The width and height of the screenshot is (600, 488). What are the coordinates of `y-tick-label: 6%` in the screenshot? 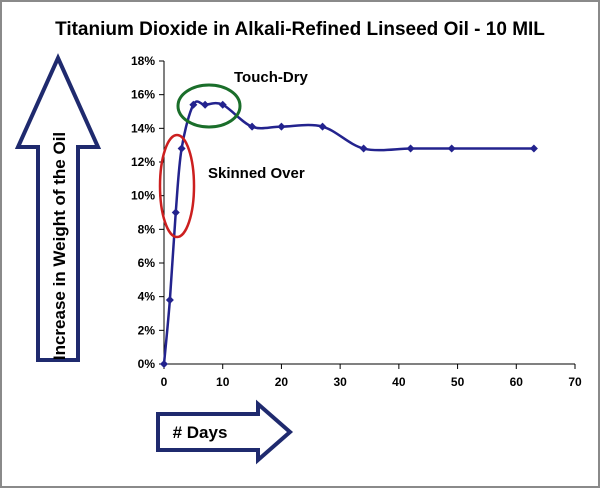 It's located at (147, 263).